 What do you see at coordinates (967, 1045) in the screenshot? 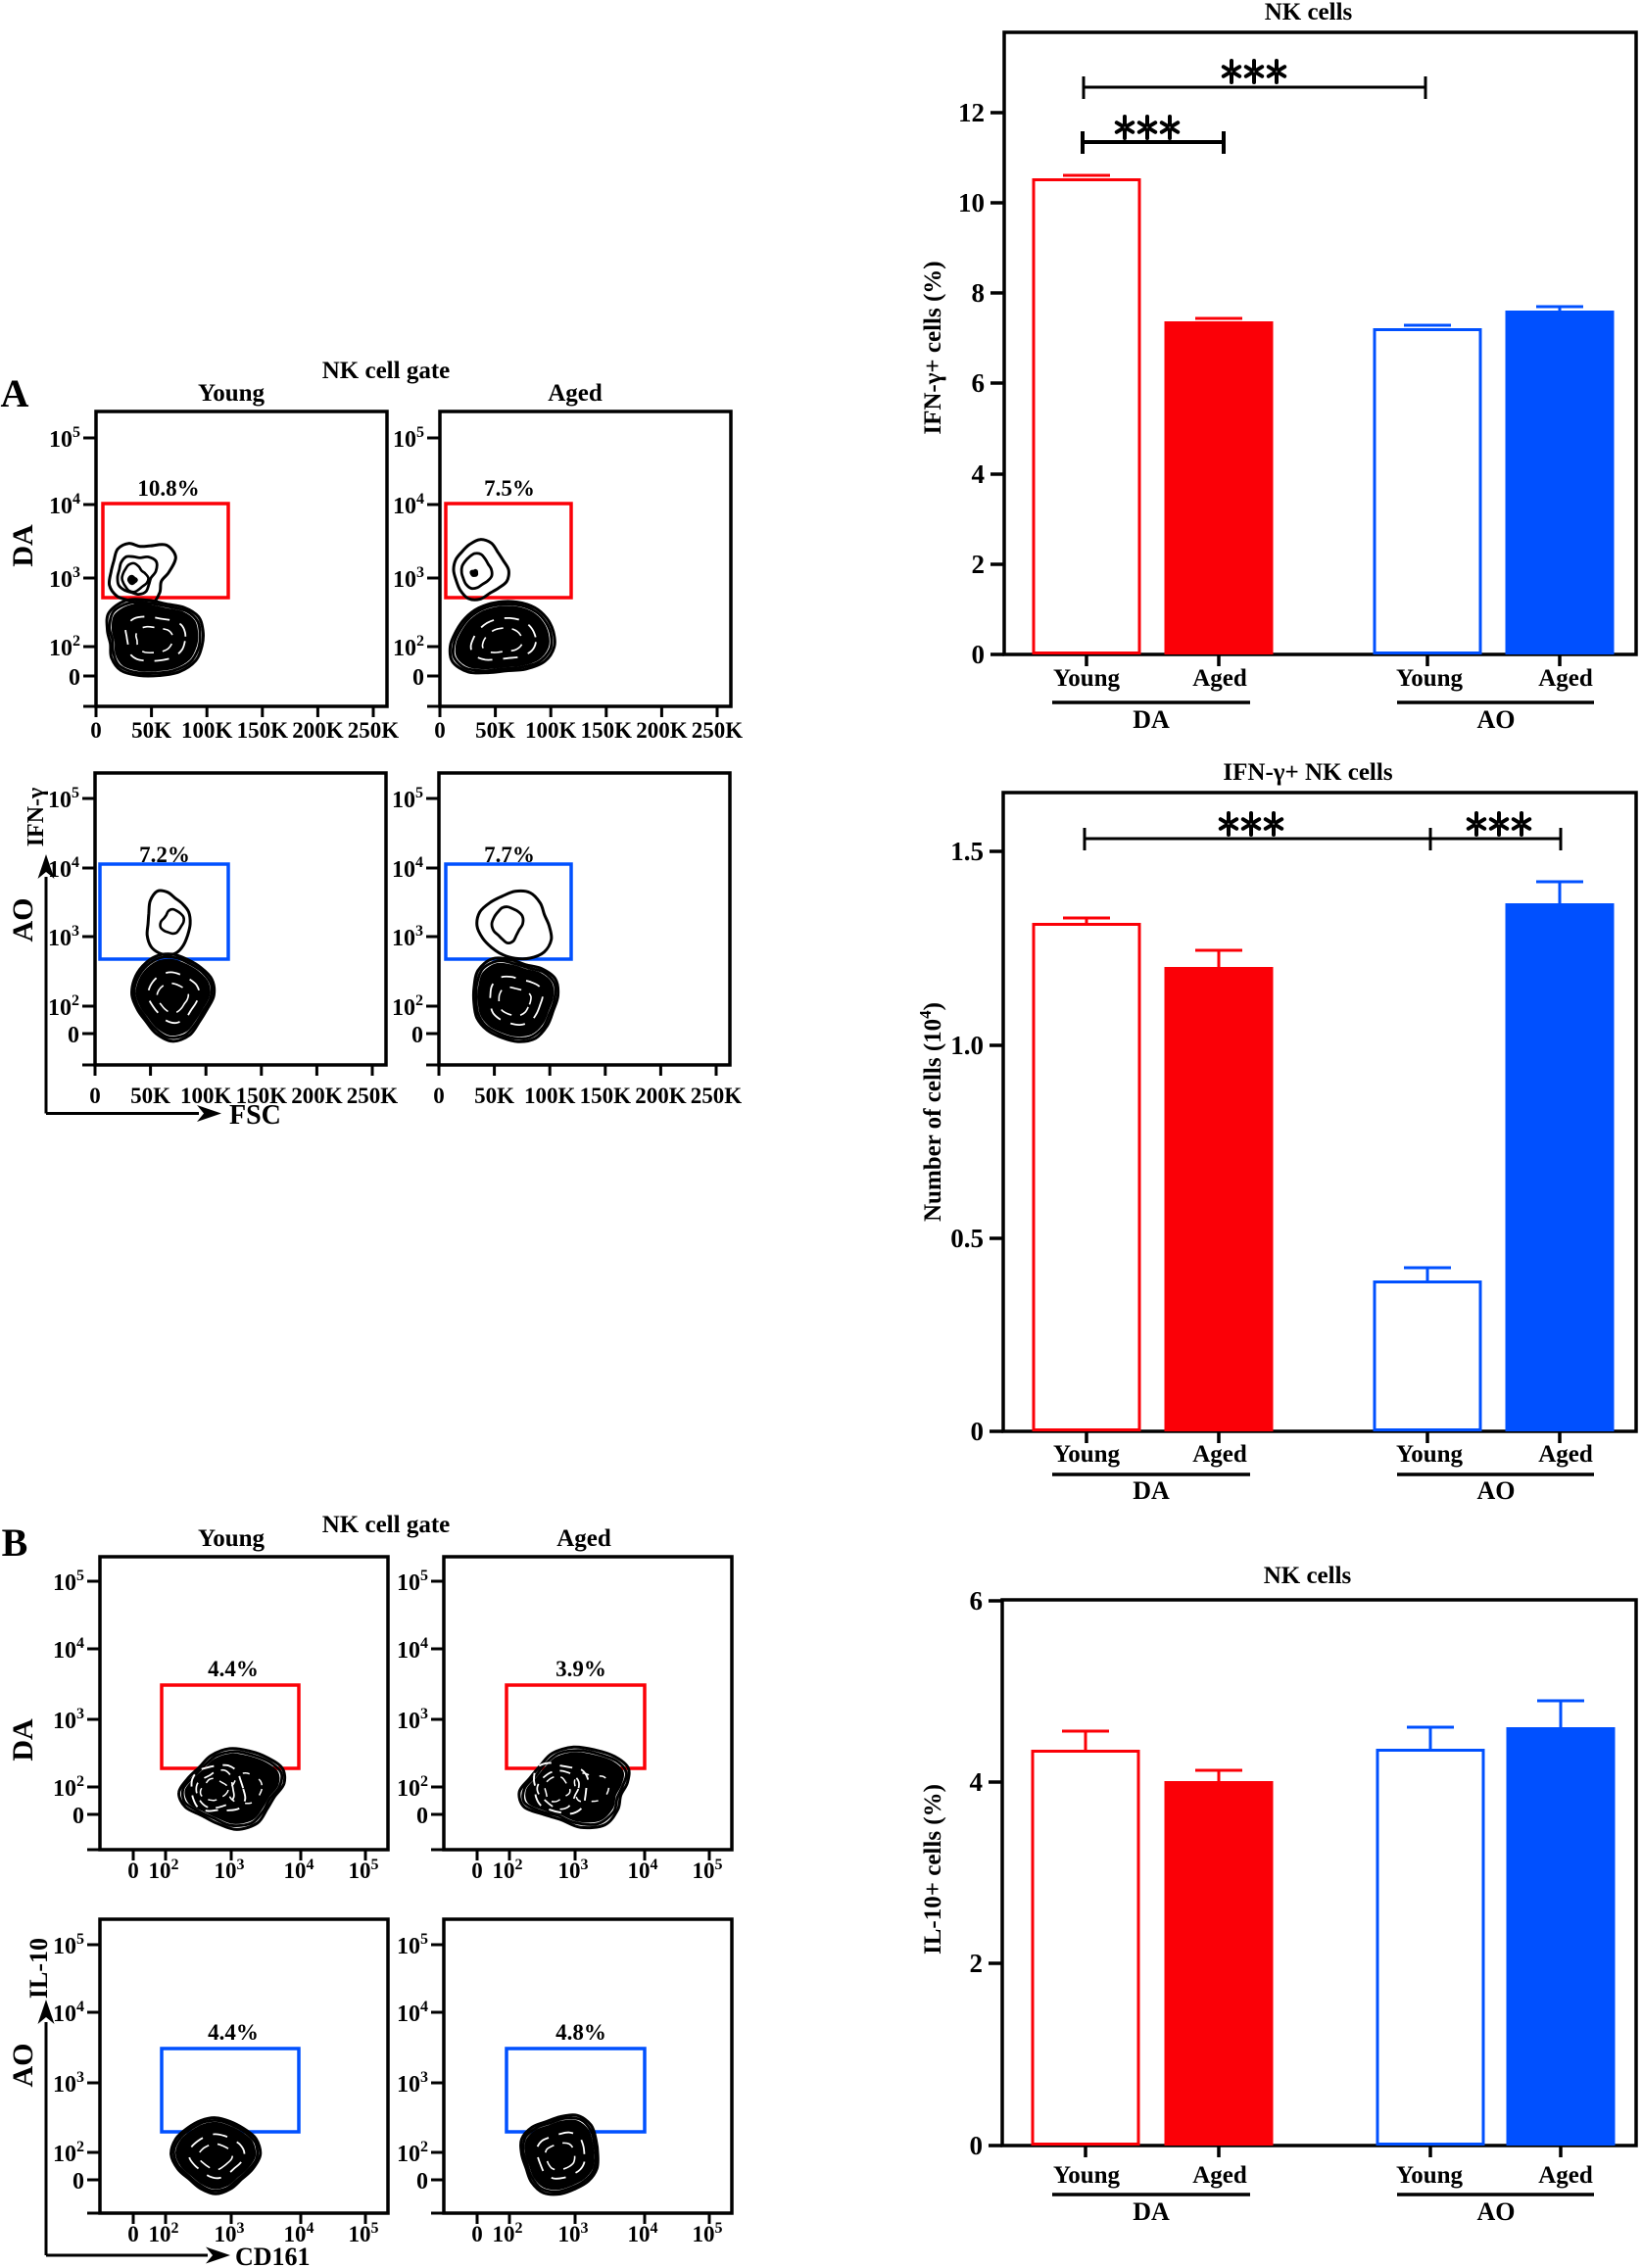
I see `svg-text: 1.0` at bounding box center [967, 1045].